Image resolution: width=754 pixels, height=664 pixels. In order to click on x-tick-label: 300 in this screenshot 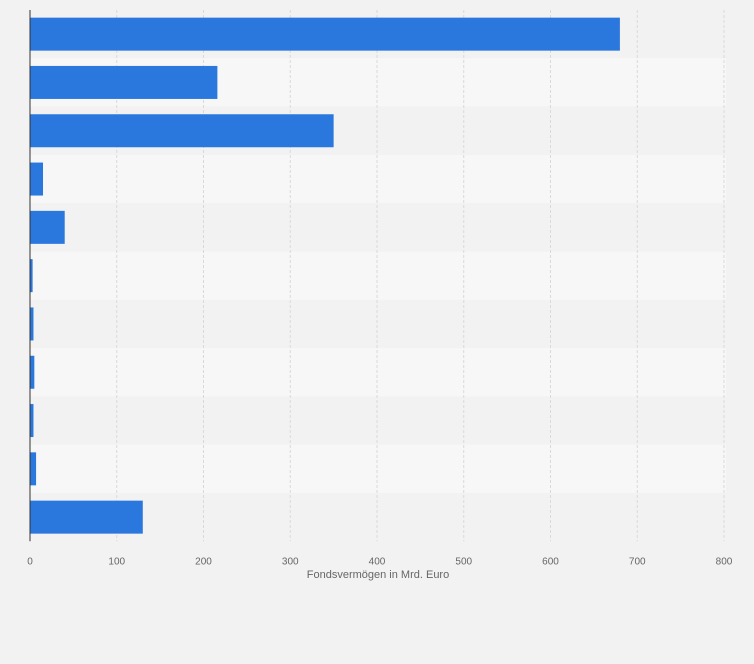, I will do `click(290, 561)`.